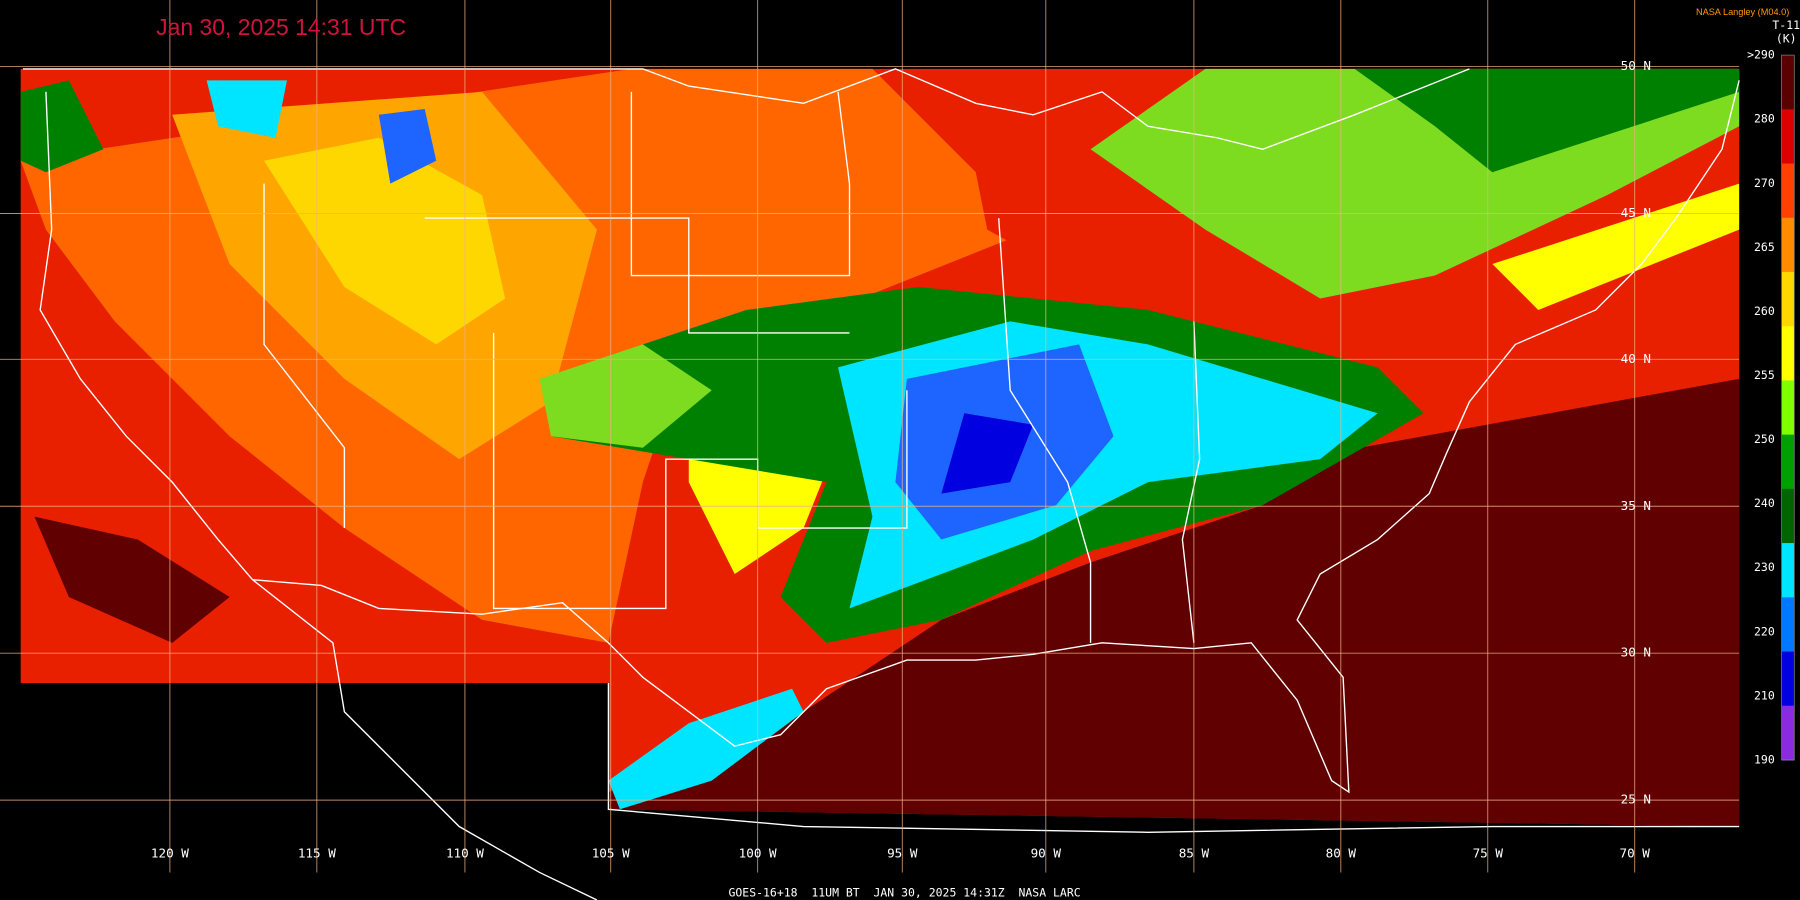  What do you see at coordinates (1742, 12) in the screenshot?
I see `credit: NASA Langley (M04.0)` at bounding box center [1742, 12].